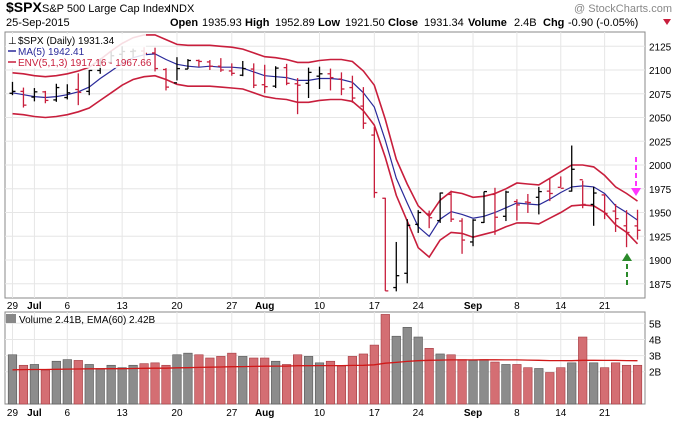  Describe the element at coordinates (473, 413) in the screenshot. I see `date-tick-label: Sep` at that location.